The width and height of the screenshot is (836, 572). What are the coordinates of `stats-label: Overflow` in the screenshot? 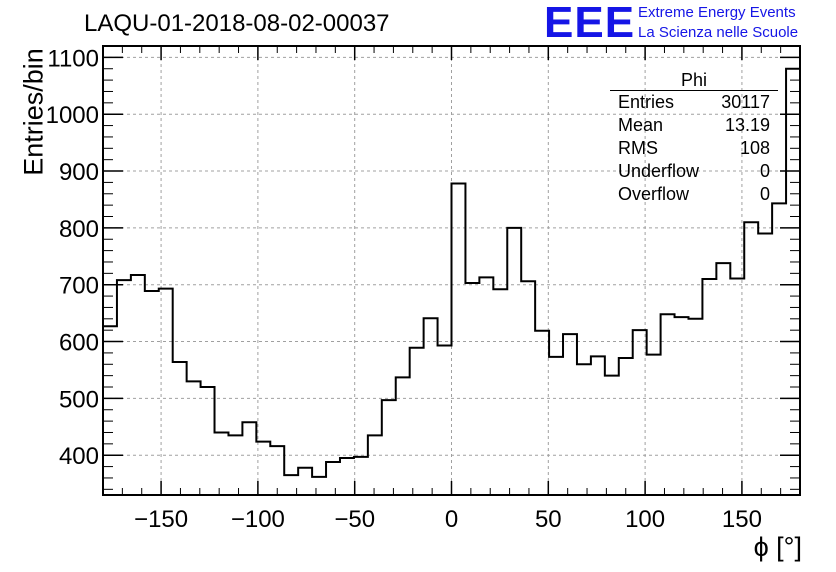 It's located at (654, 194).